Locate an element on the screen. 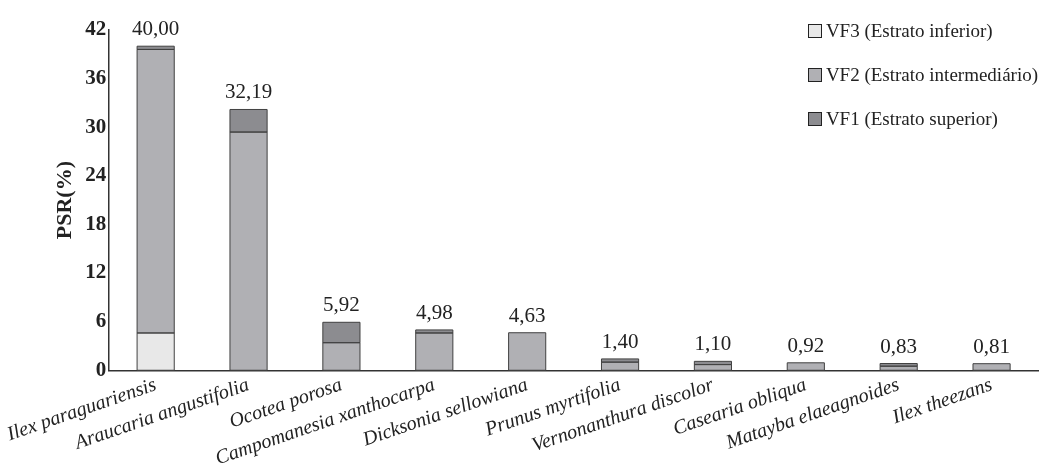 The image size is (1058, 474). total-label: 1,40 is located at coordinates (620, 340).